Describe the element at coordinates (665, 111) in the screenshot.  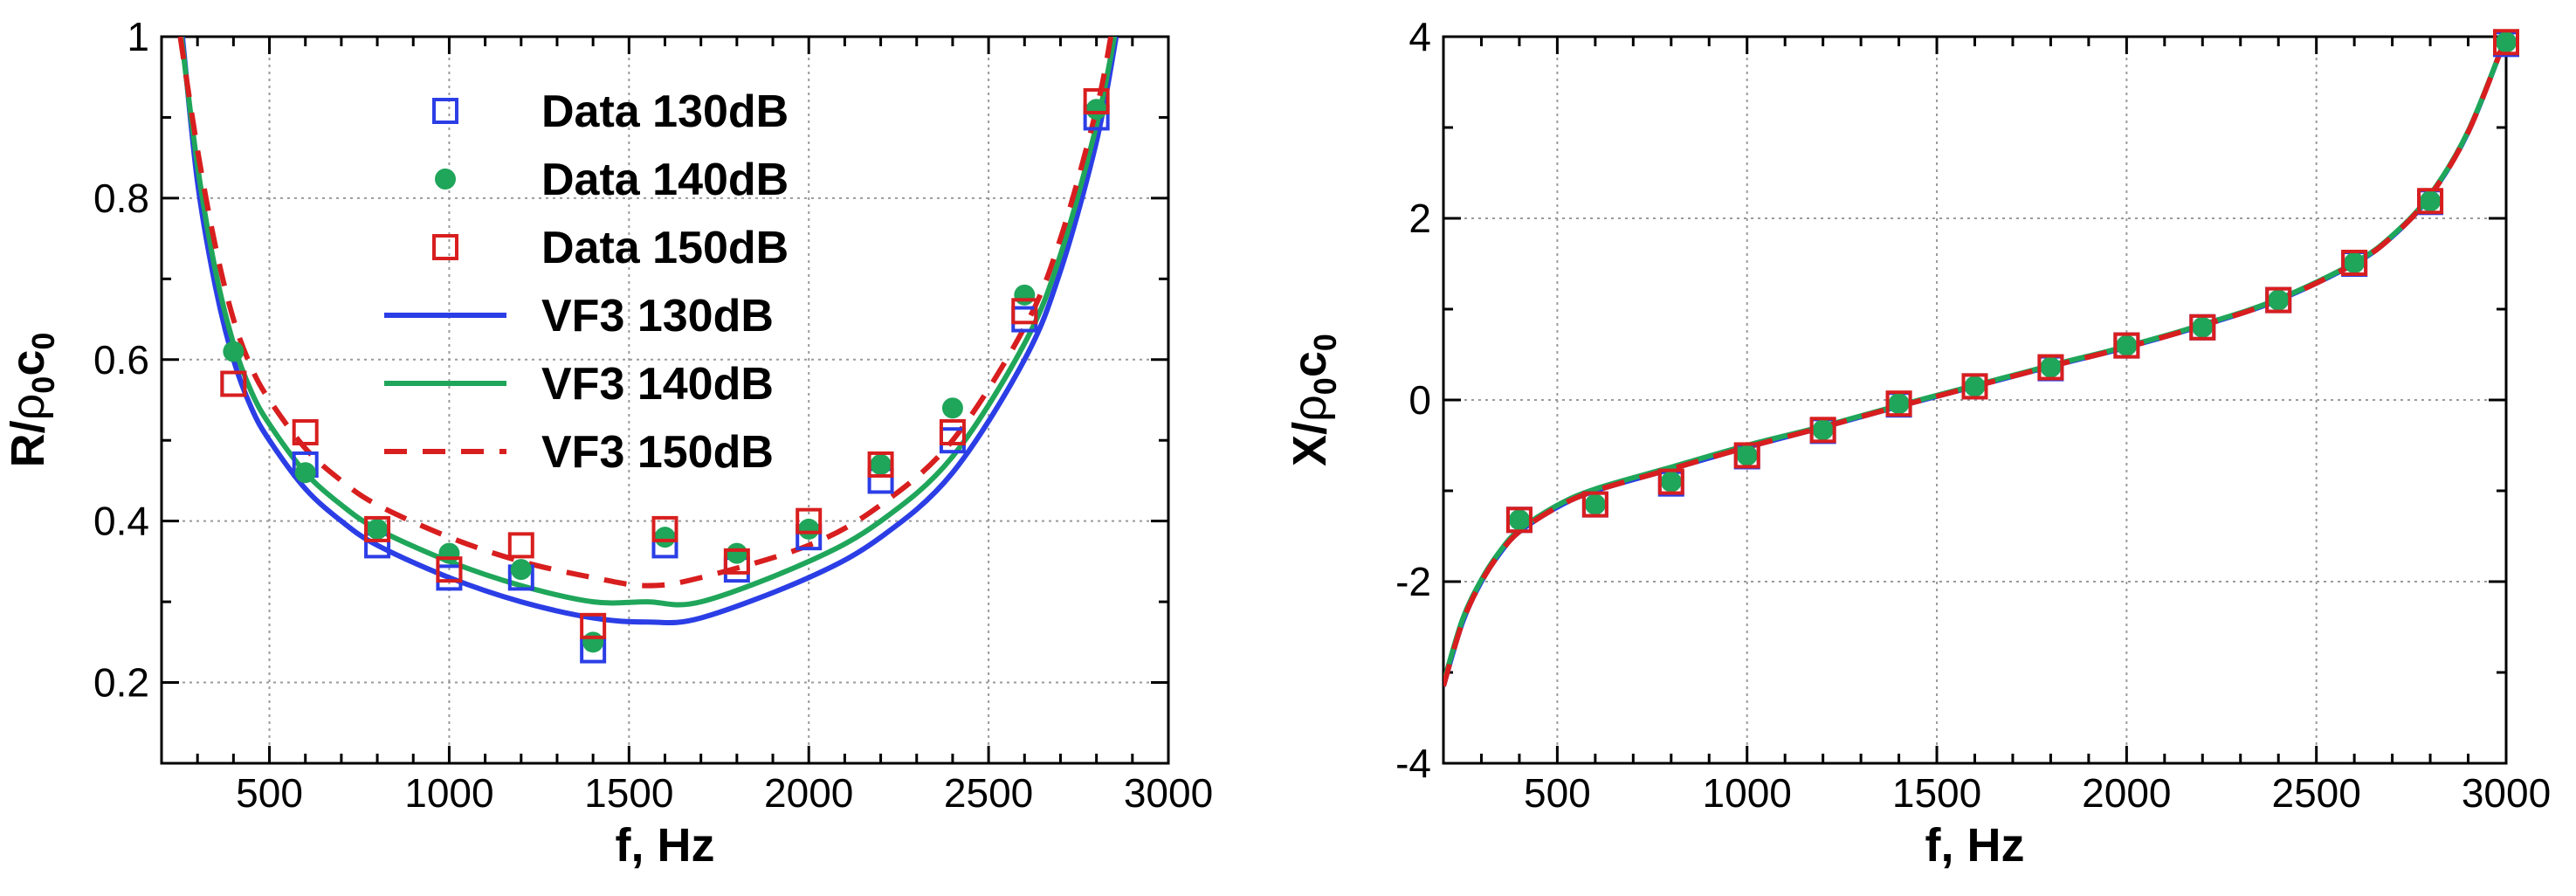
I see `legend-label: Data 130dB` at that location.